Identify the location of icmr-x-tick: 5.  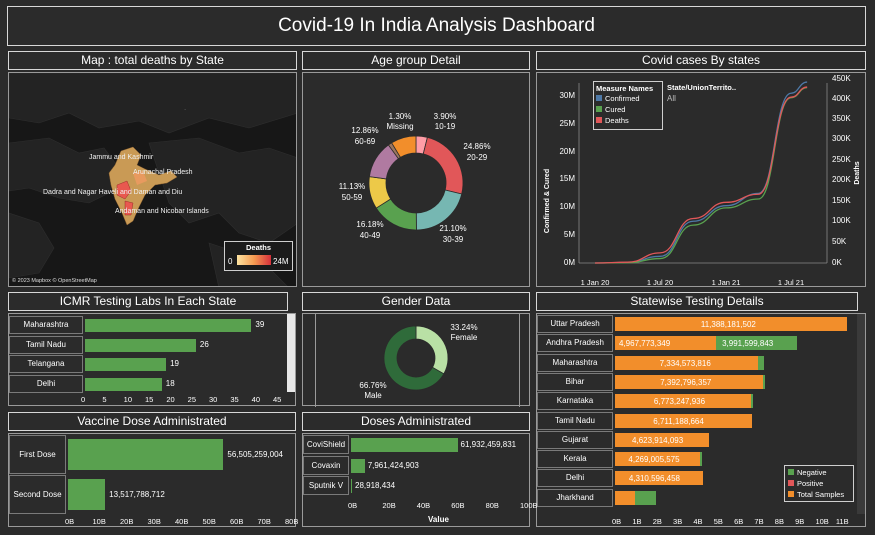
(104, 399).